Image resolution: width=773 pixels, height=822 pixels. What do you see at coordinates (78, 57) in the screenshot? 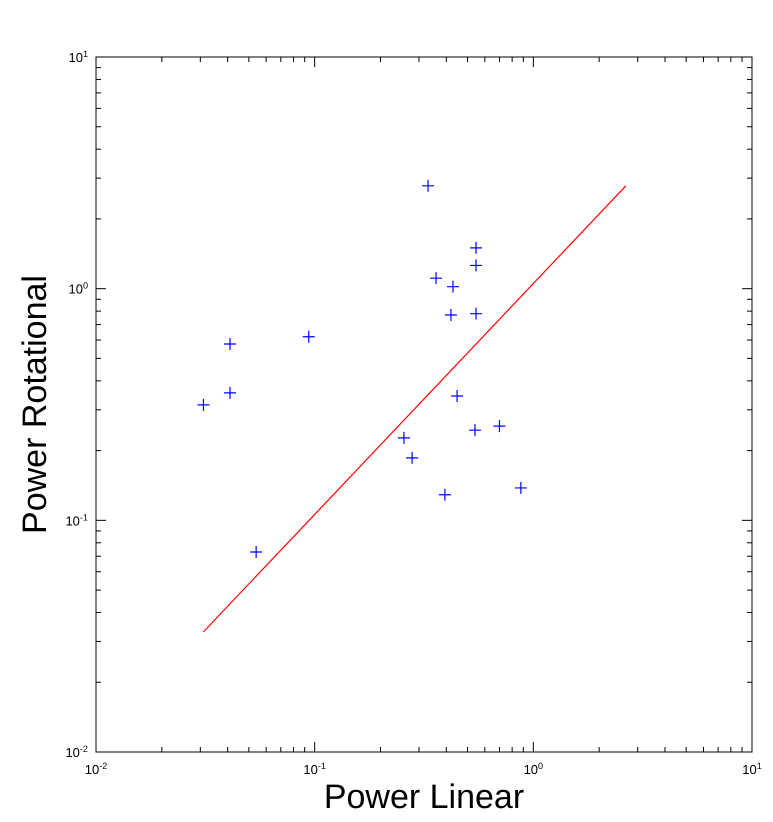
I see `y-tick-label: 10$^{1}$` at bounding box center [78, 57].